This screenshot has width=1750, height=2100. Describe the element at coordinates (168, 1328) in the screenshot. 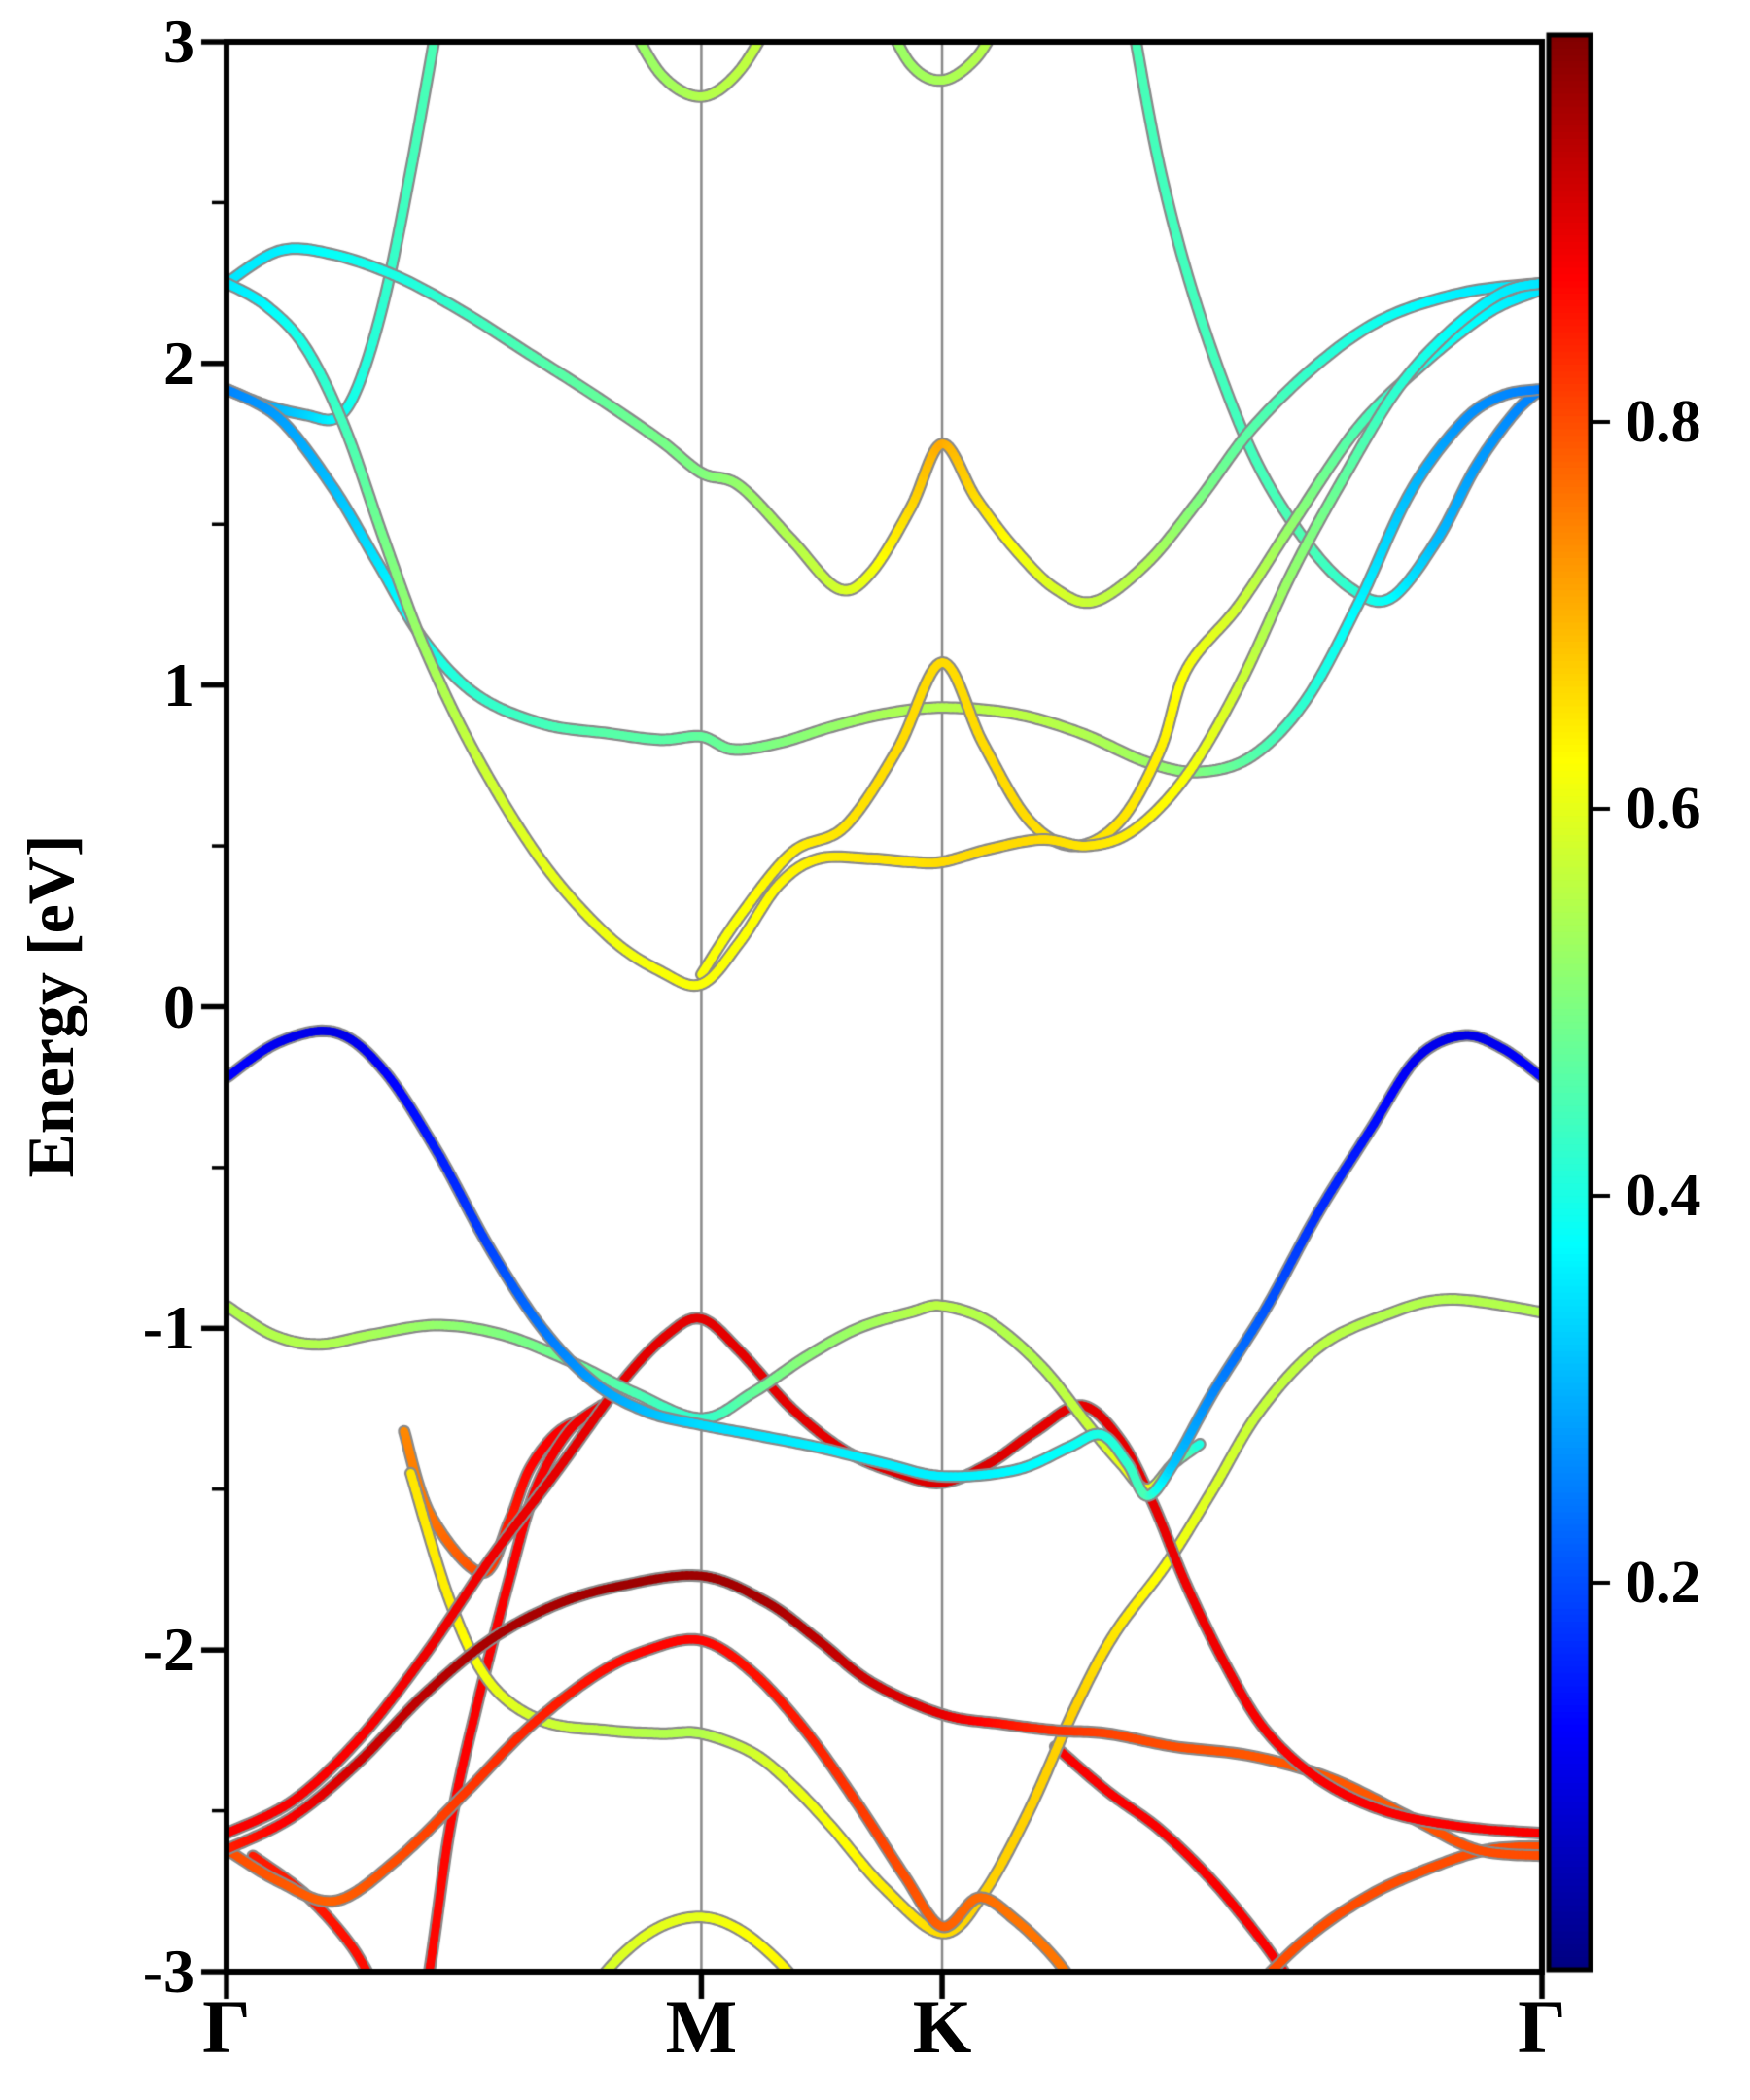

I see `y-tick-label--1: -1` at that location.